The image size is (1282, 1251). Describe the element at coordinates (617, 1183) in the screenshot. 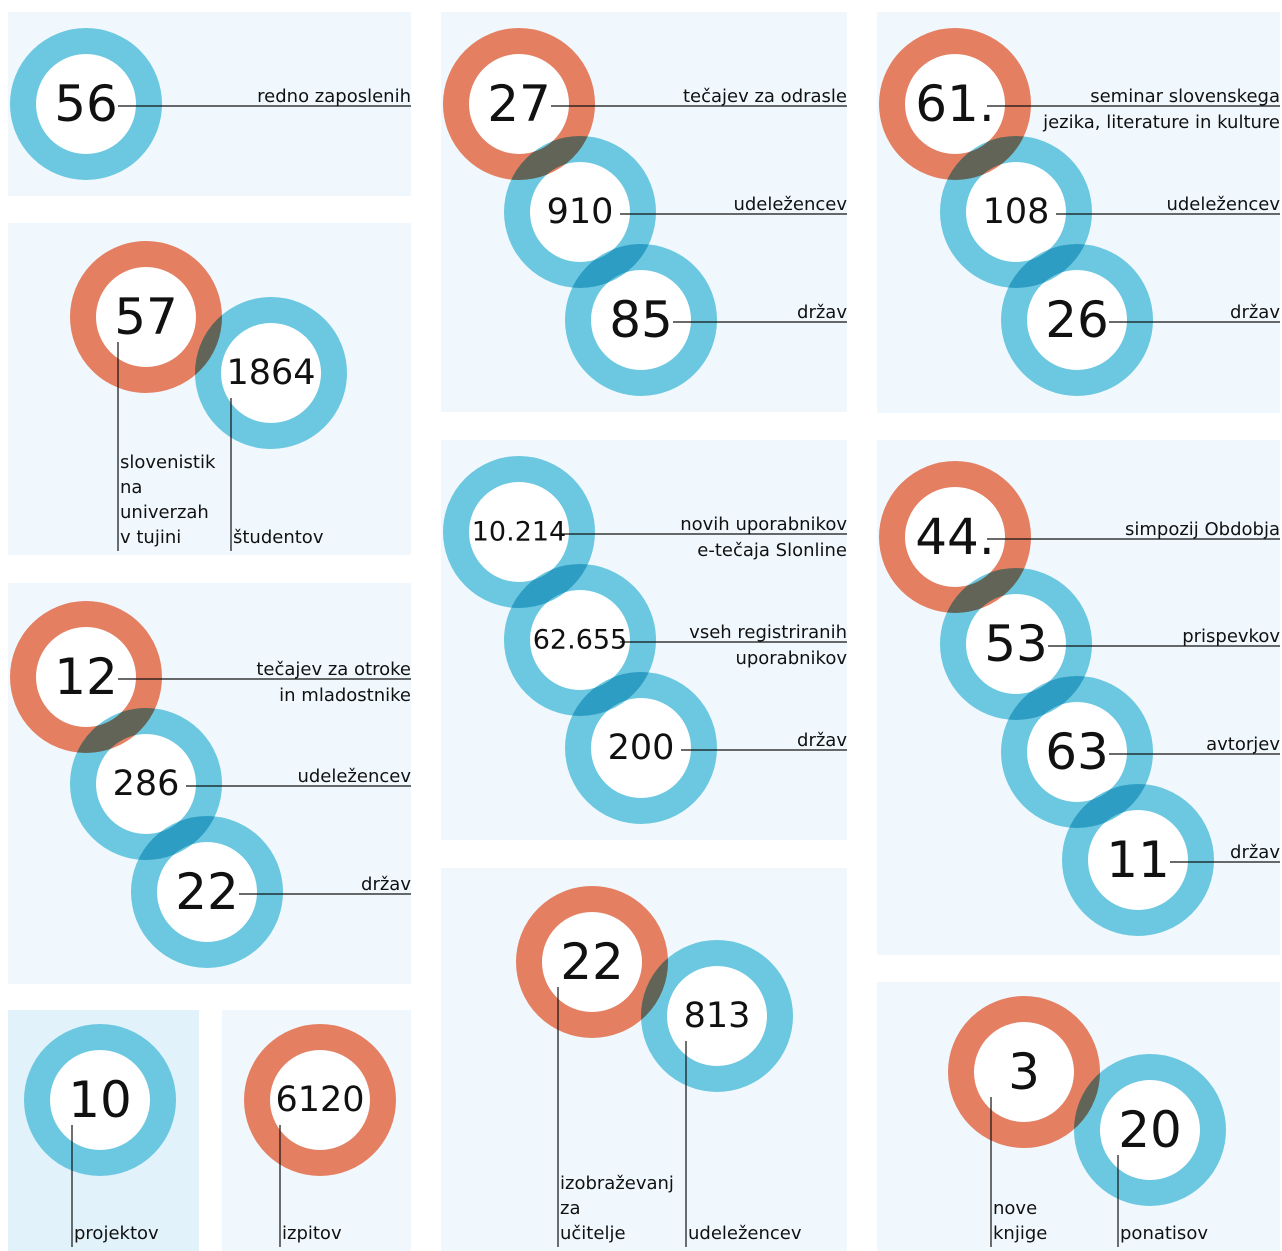

I see `label: izobraževanj` at that location.